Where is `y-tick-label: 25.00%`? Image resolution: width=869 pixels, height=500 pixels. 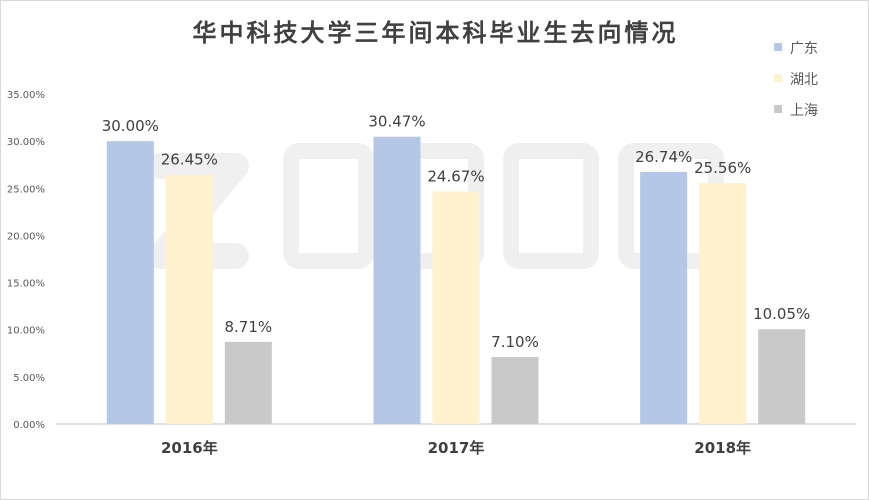 y-tick-label: 25.00% is located at coordinates (26, 189).